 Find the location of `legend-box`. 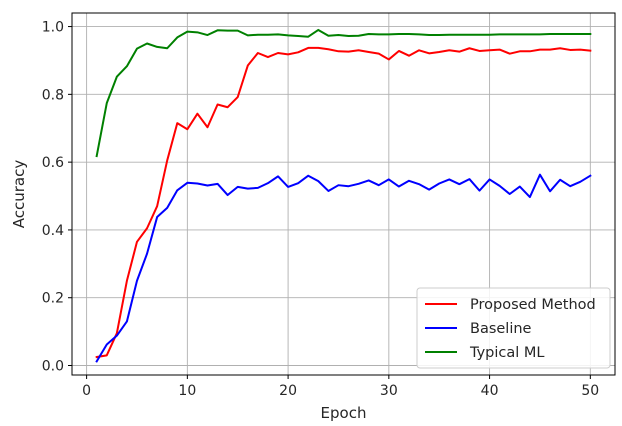

legend-box is located at coordinates (513, 328).